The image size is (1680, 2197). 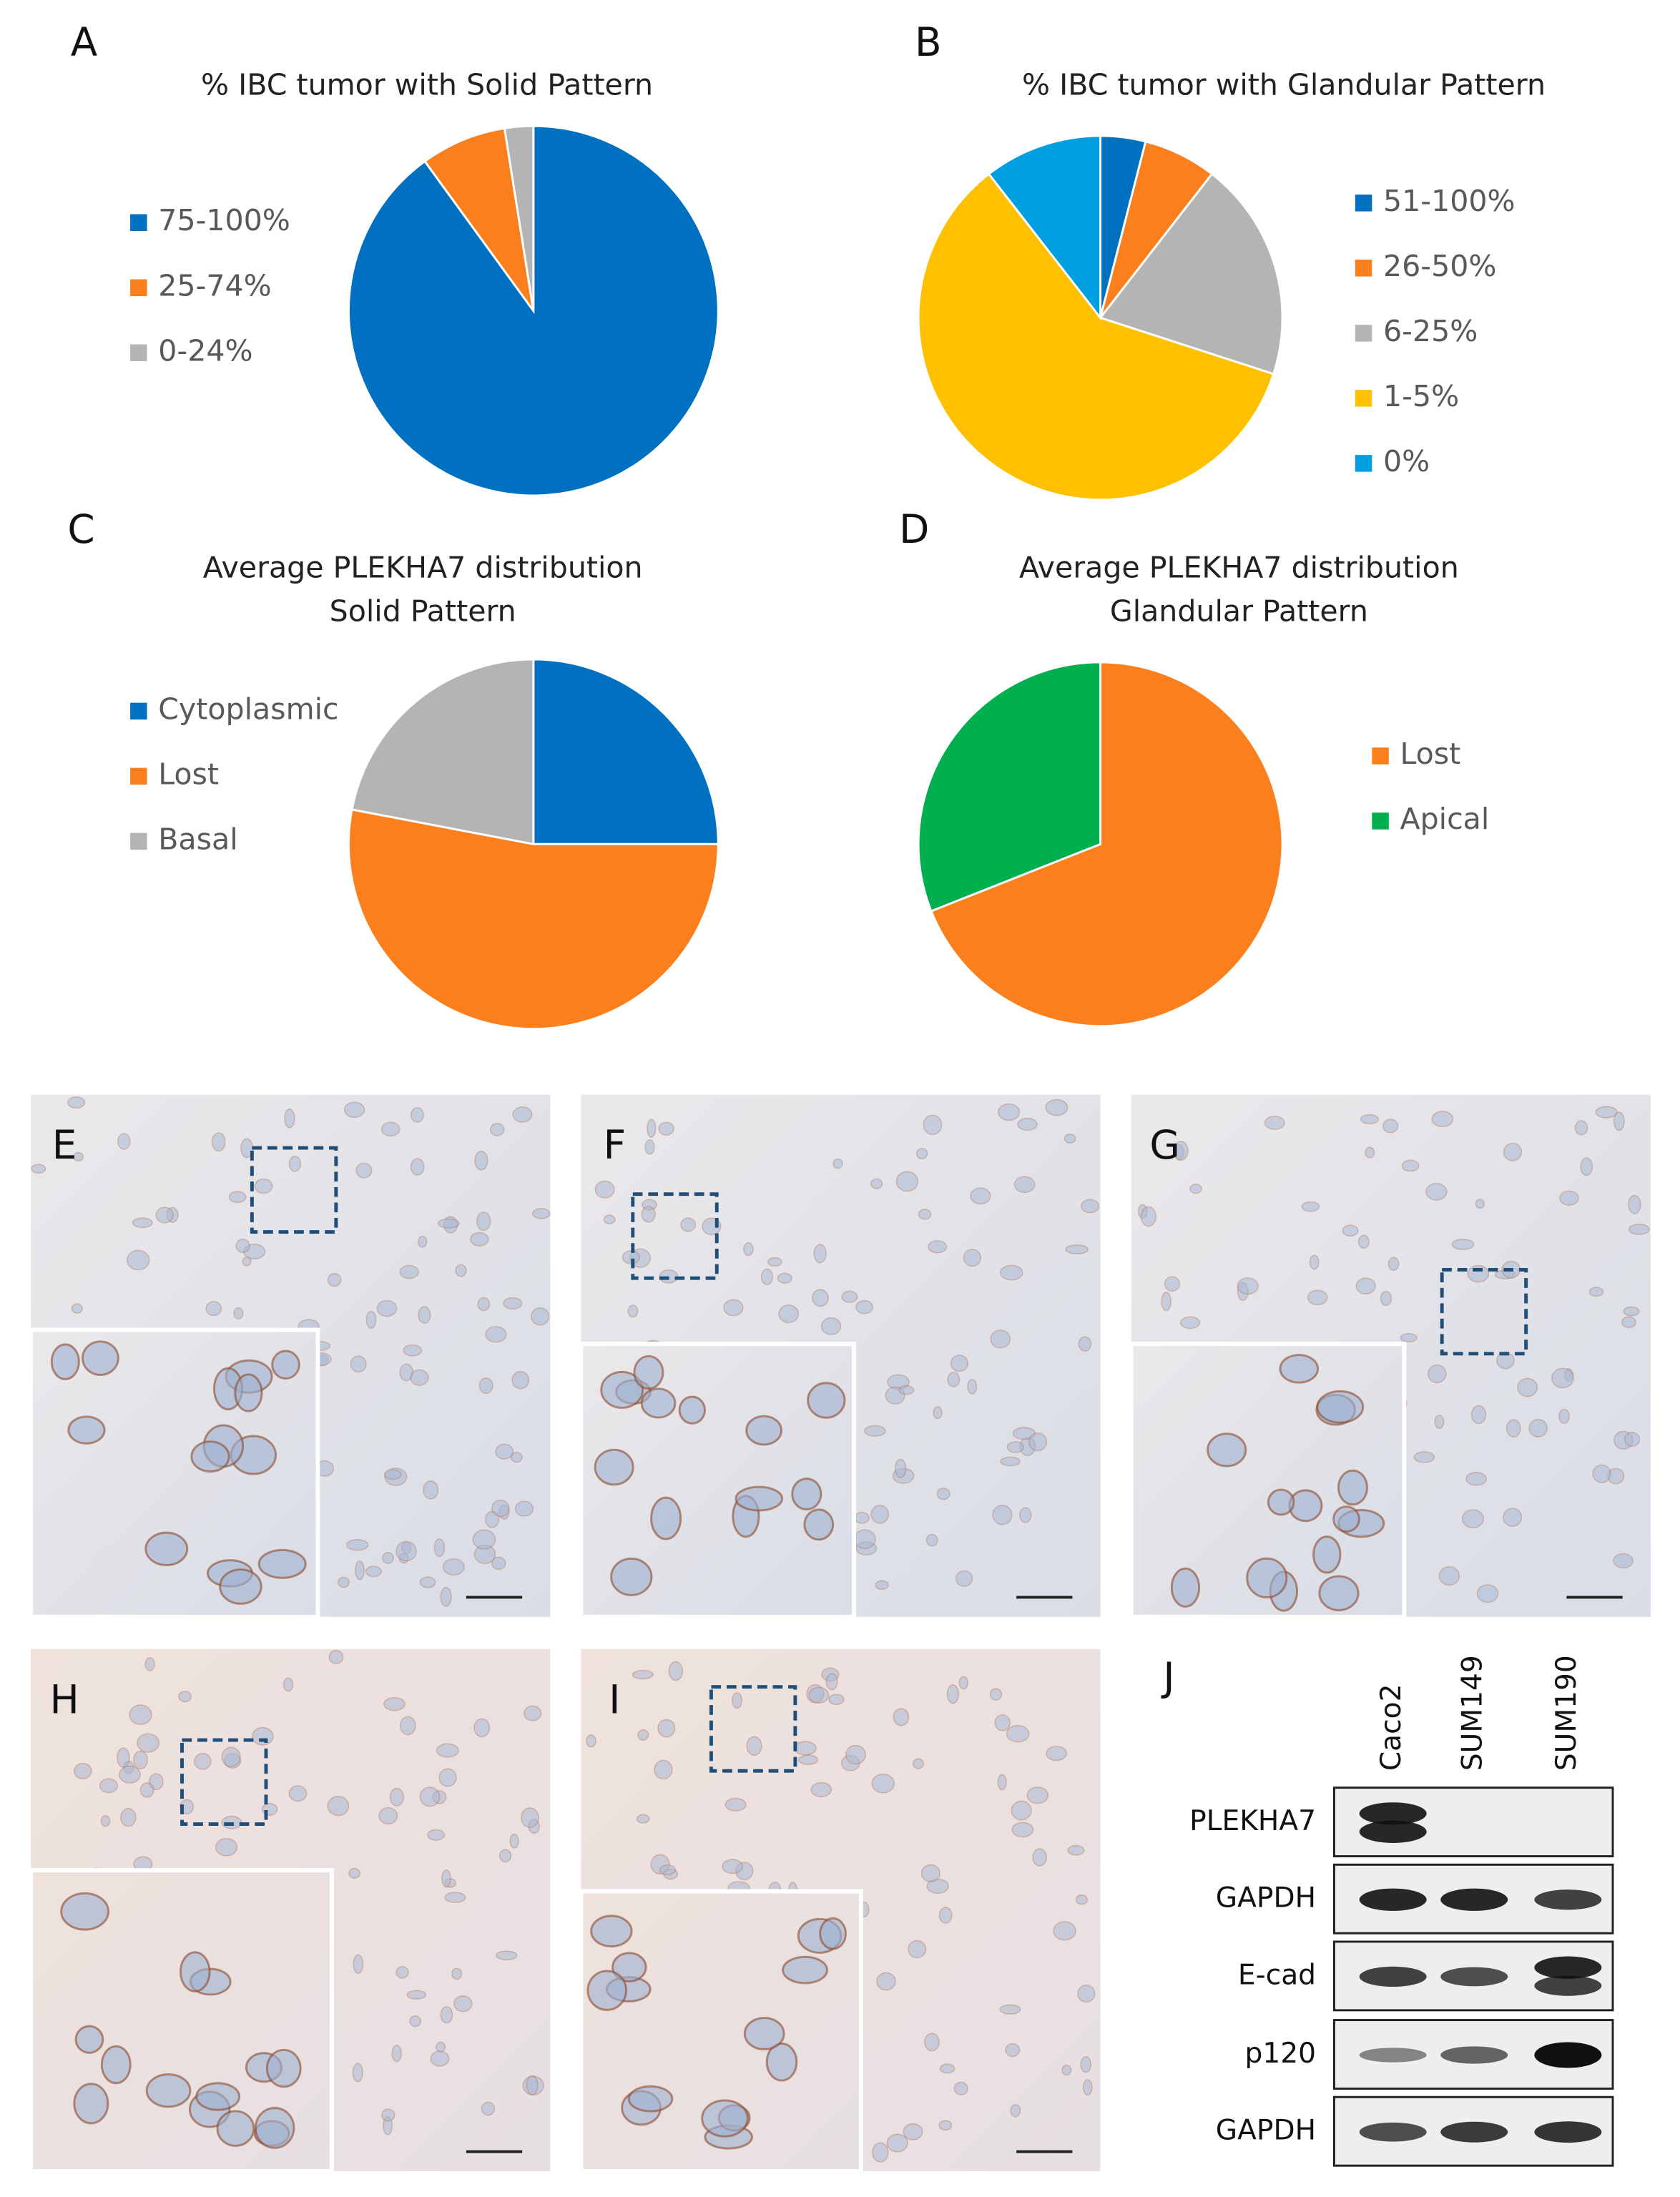 I want to click on legend-label: Apical, so click(x=1444, y=819).